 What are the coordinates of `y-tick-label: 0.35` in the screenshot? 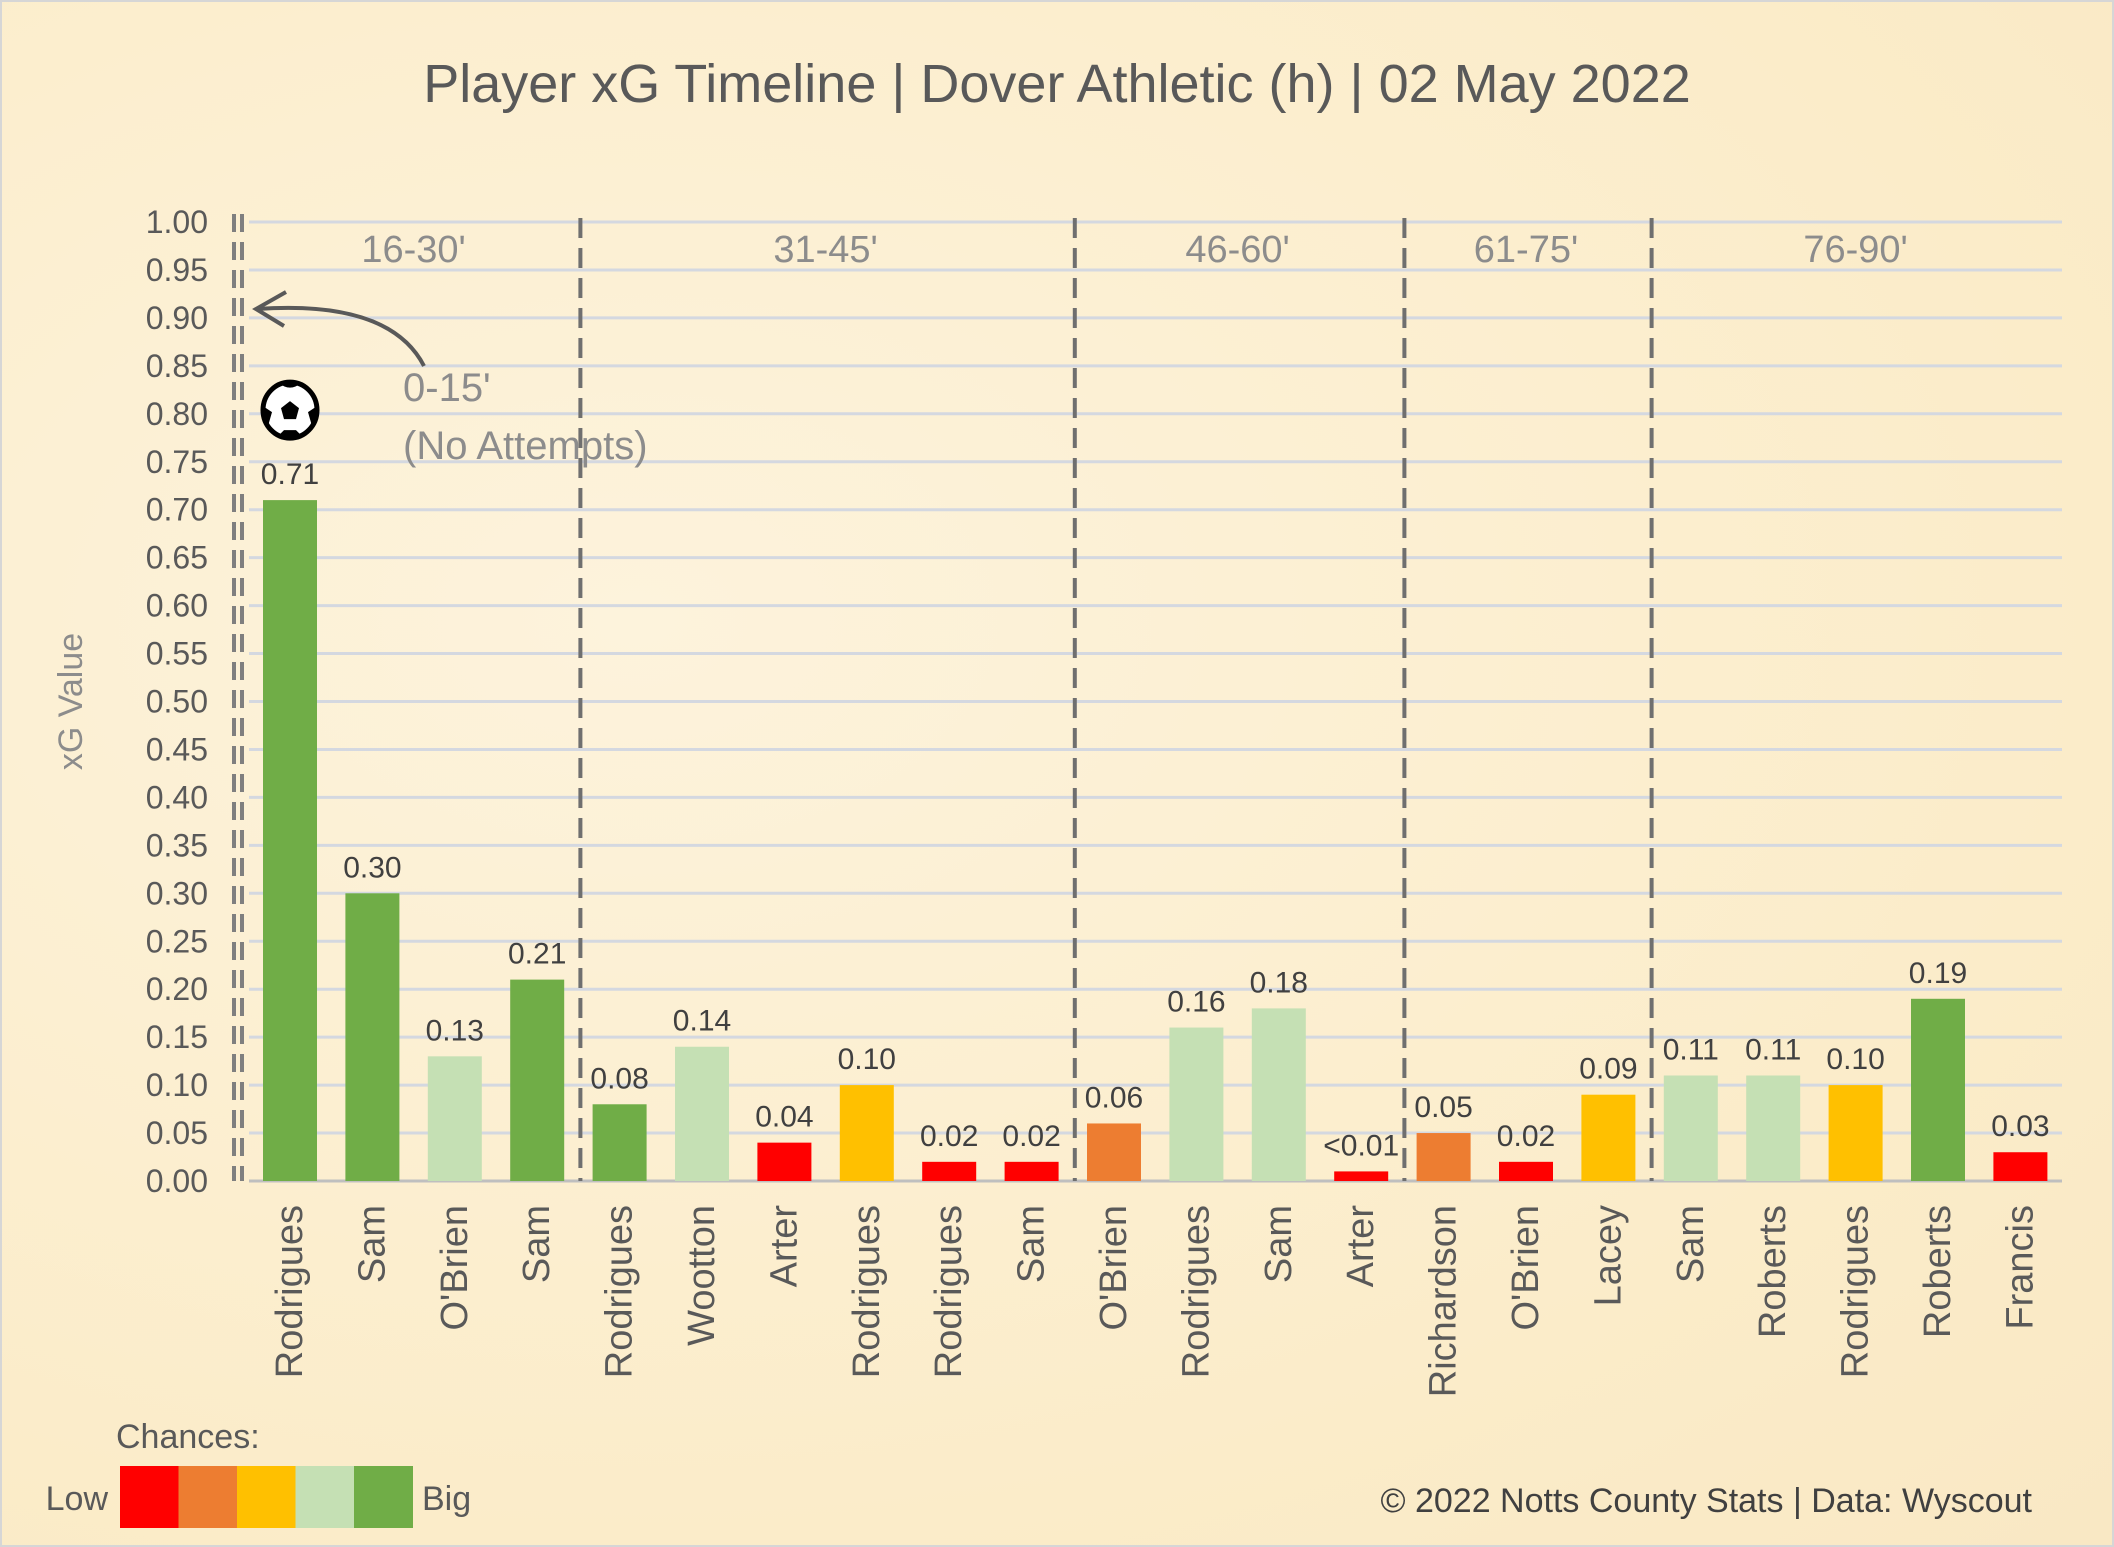 It's located at (177, 845).